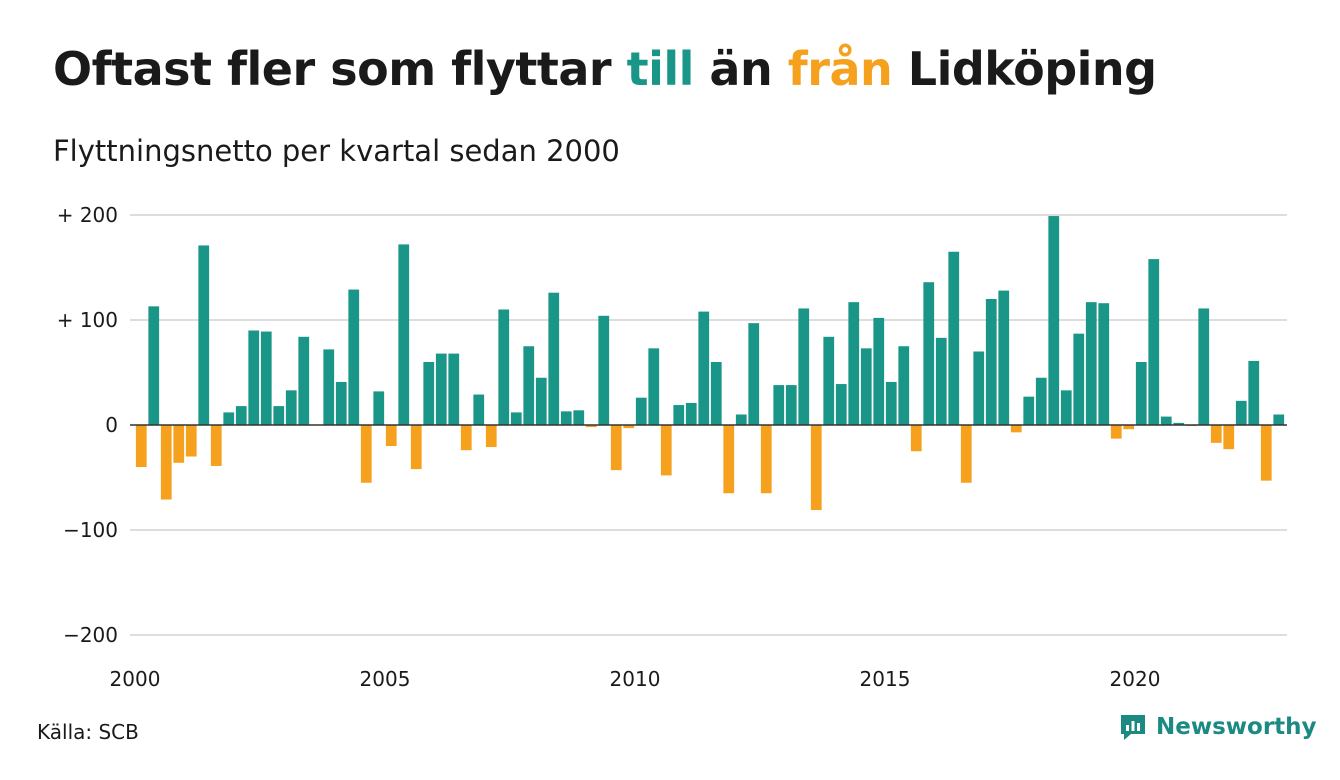  I want to click on title-part-3: än, so click(740, 69).